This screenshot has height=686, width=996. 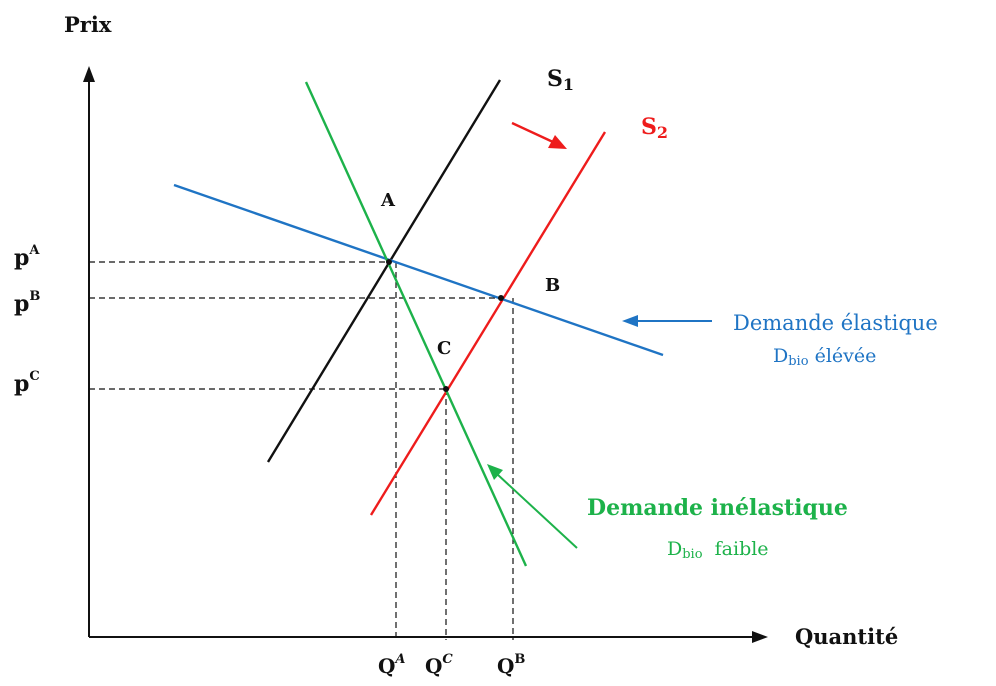 What do you see at coordinates (439, 665) in the screenshot?
I see `quantity-label-QC: QC` at bounding box center [439, 665].